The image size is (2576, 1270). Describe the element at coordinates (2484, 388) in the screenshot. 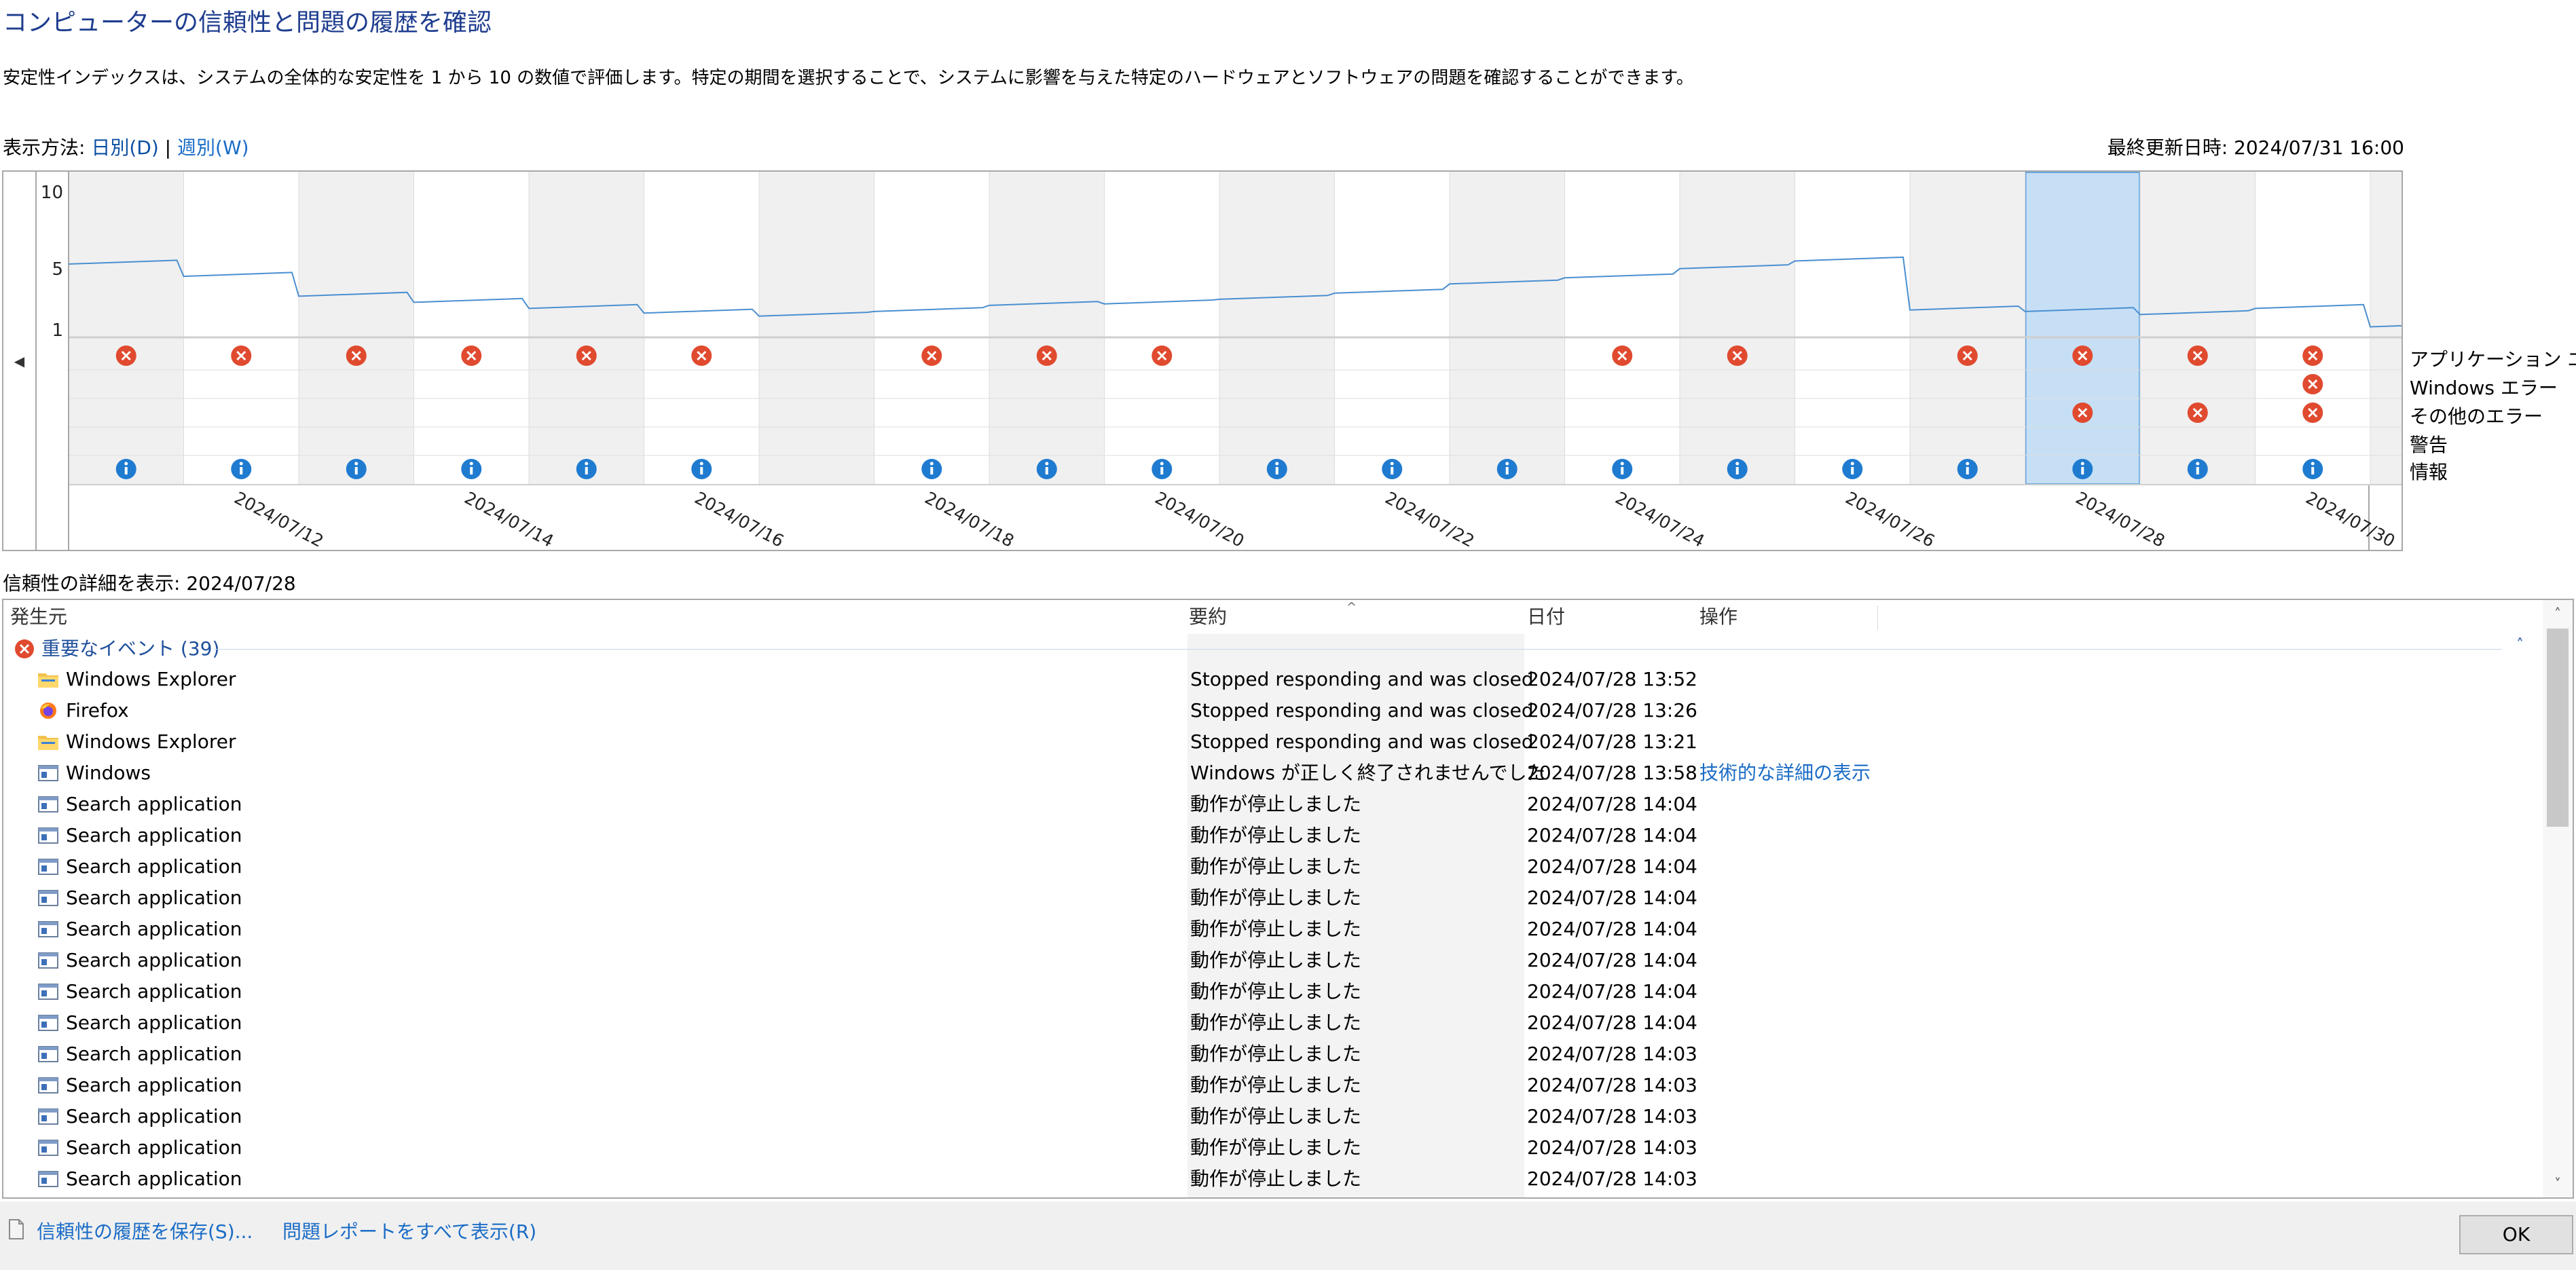

I see `legend-windows-error: Windows エラー` at that location.